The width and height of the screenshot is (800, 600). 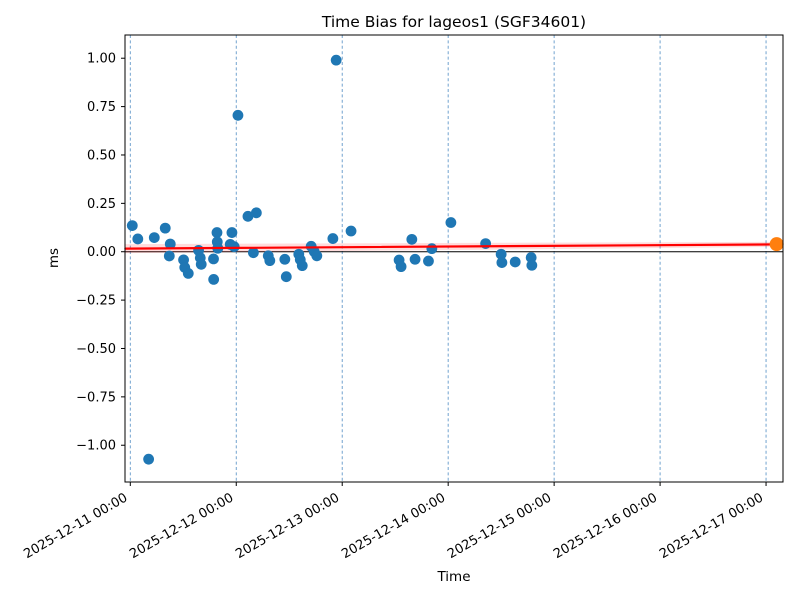 I want to click on chart-title: Time Bias for lageos1 (SGF34601), so click(x=453, y=22).